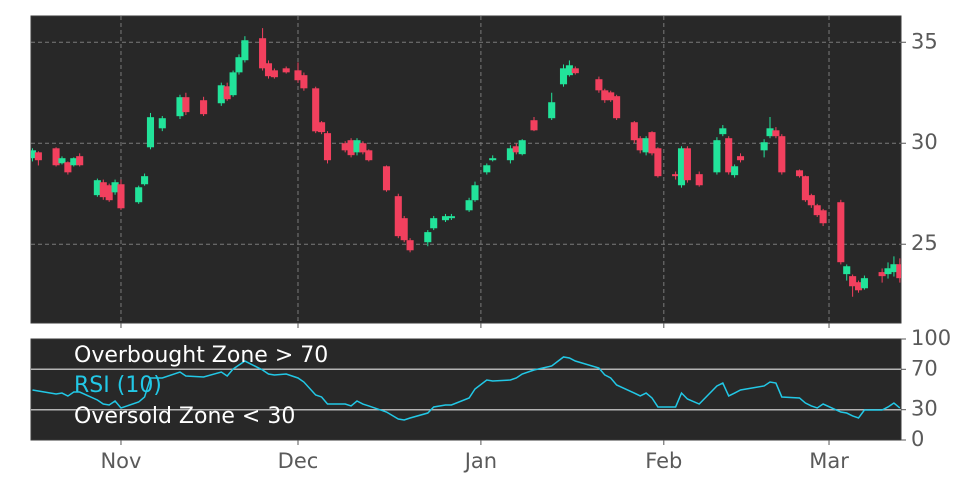 Image resolution: width=972 pixels, height=486 pixels. What do you see at coordinates (201, 355) in the screenshot?
I see `legend-overbought: Overbought Zone > 70` at bounding box center [201, 355].